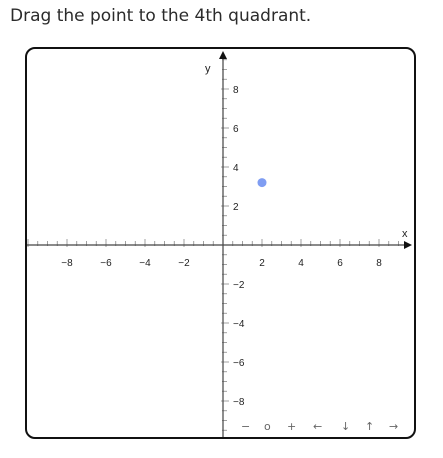 The image size is (443, 458). What do you see at coordinates (106, 263) in the screenshot?
I see `x-tick-label: −6` at bounding box center [106, 263].